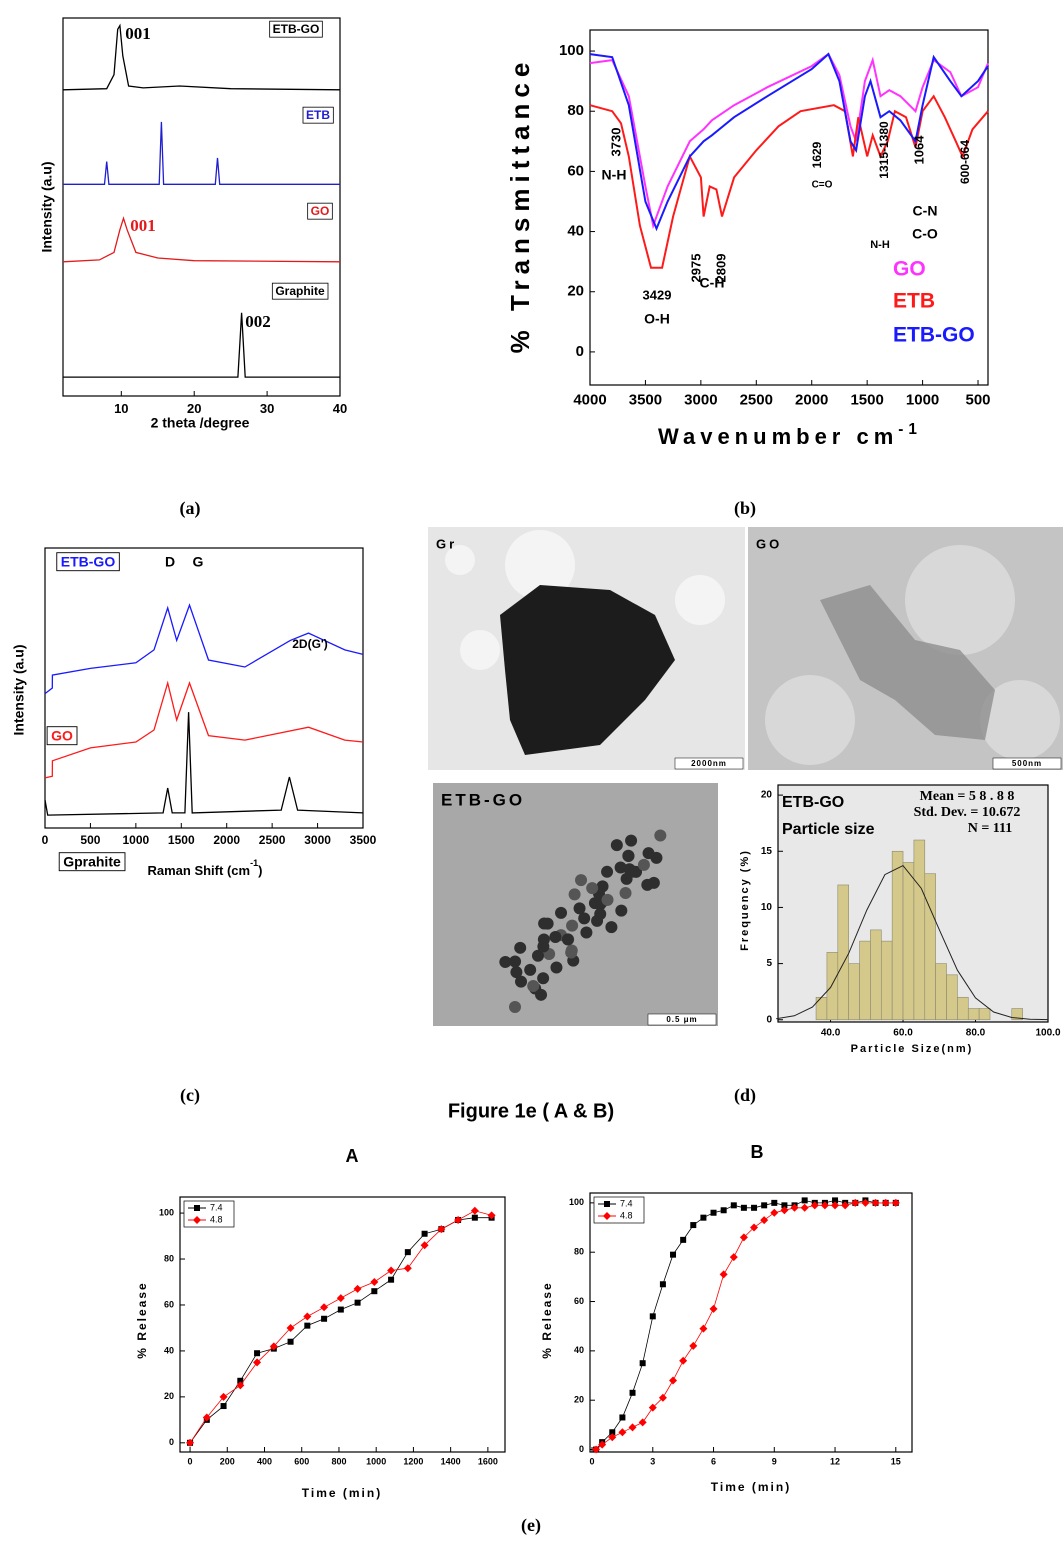  Describe the element at coordinates (645, 399) in the screenshot. I see `x-tick-label: 3500` at that location.